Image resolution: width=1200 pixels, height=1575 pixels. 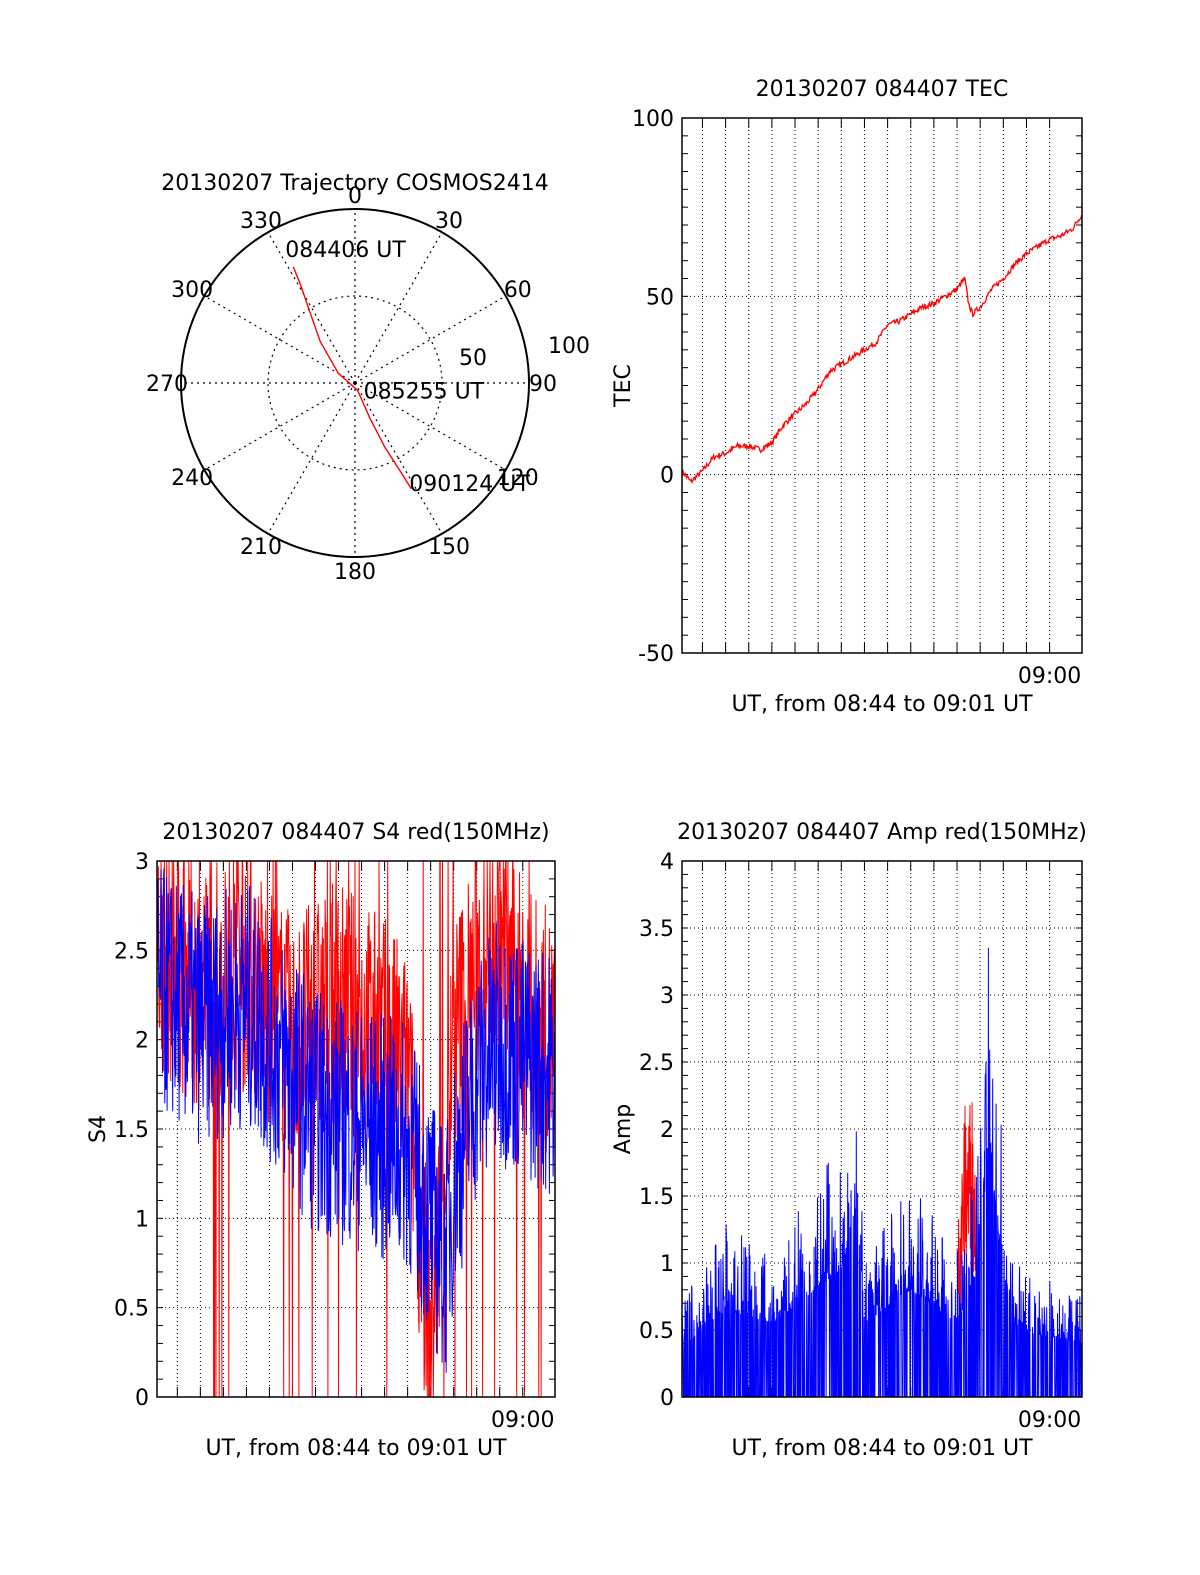 I want to click on amp-blue-series, so click(x=881, y=1172).